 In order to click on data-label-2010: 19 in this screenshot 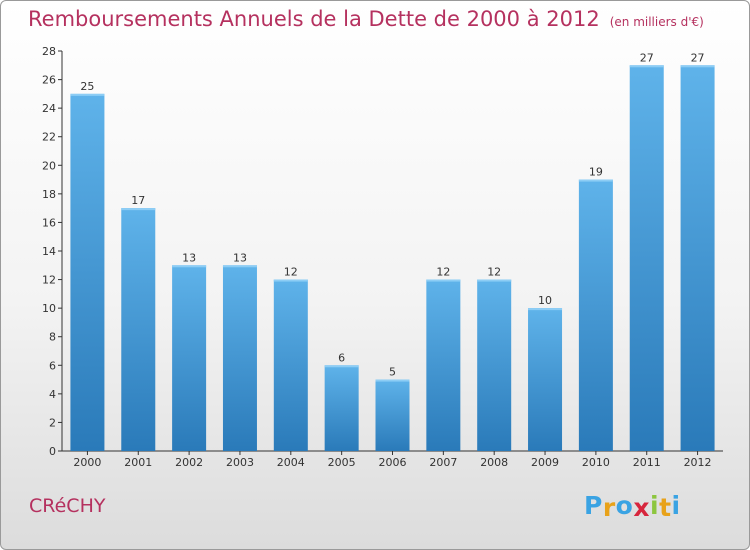, I will do `click(596, 172)`.